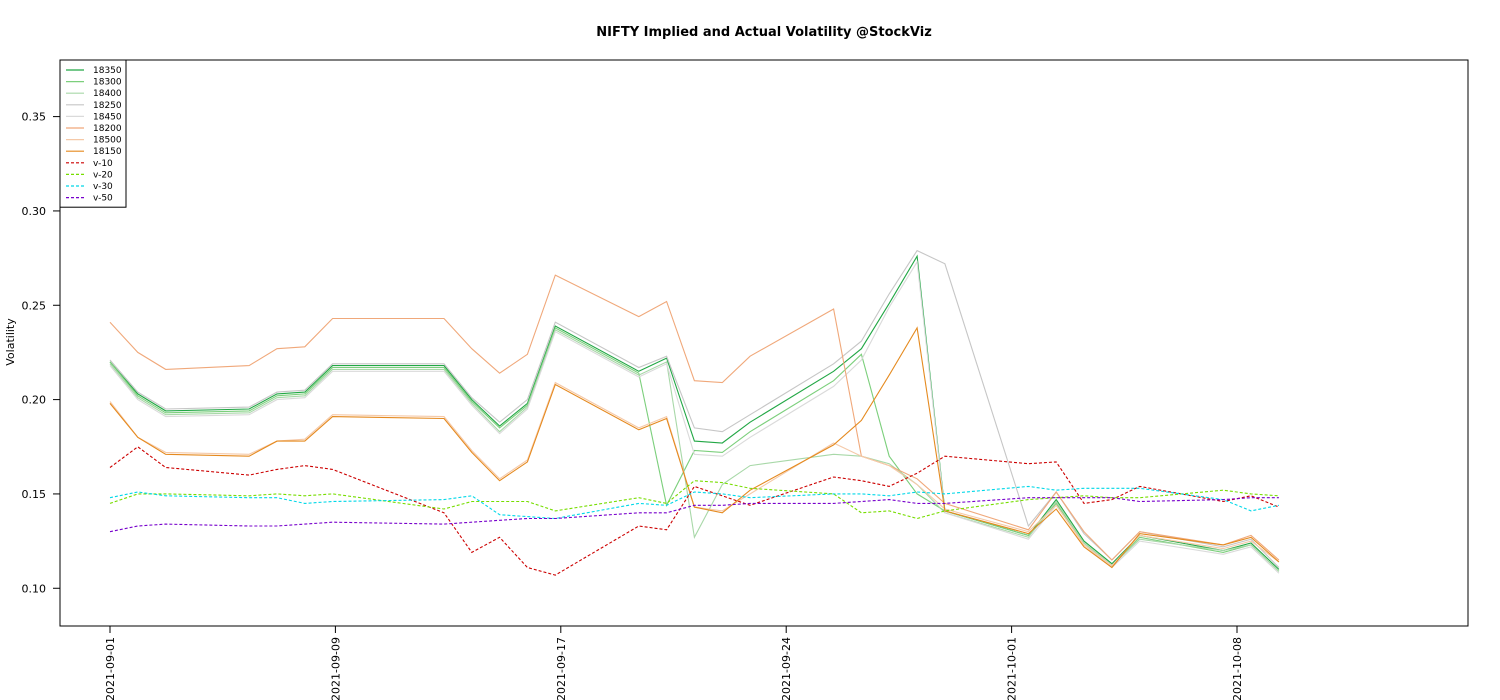 The image size is (1500, 700). I want to click on legend-label-v-20: v-20, so click(103, 175).